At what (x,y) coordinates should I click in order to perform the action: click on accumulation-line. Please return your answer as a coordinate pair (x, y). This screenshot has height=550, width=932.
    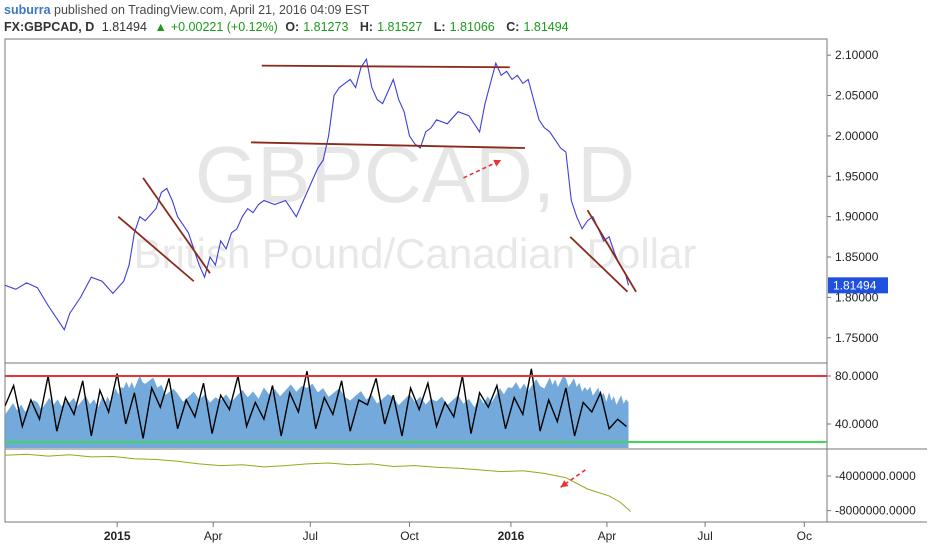
    Looking at the image, I should click on (318, 482).